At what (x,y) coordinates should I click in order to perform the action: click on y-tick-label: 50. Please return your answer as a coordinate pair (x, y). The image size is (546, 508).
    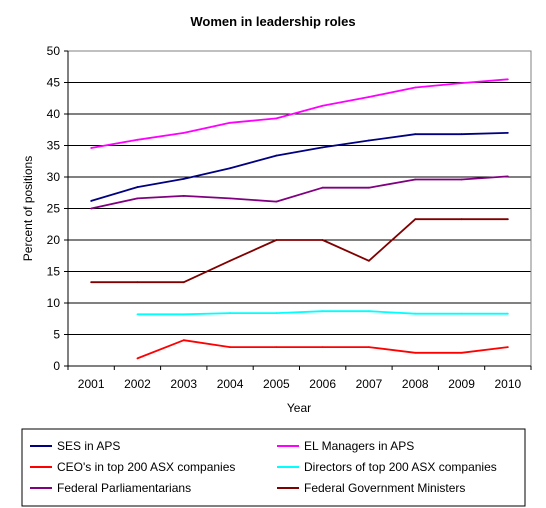
    Looking at the image, I should click on (54, 51).